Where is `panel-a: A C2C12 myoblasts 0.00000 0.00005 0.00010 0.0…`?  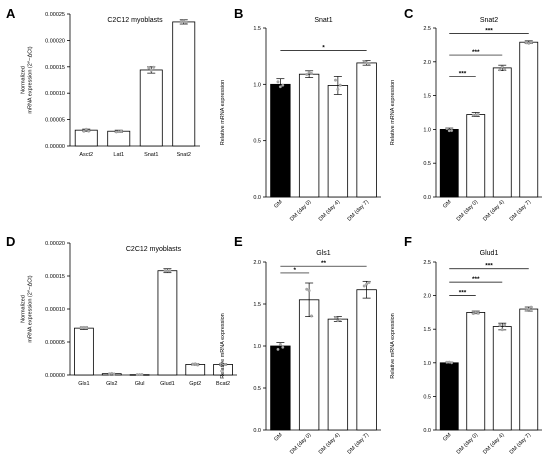
panel-a: A C2C12 myoblasts 0.00000 0.00005 0.00010 0.0… is located at coordinates (103, 82).